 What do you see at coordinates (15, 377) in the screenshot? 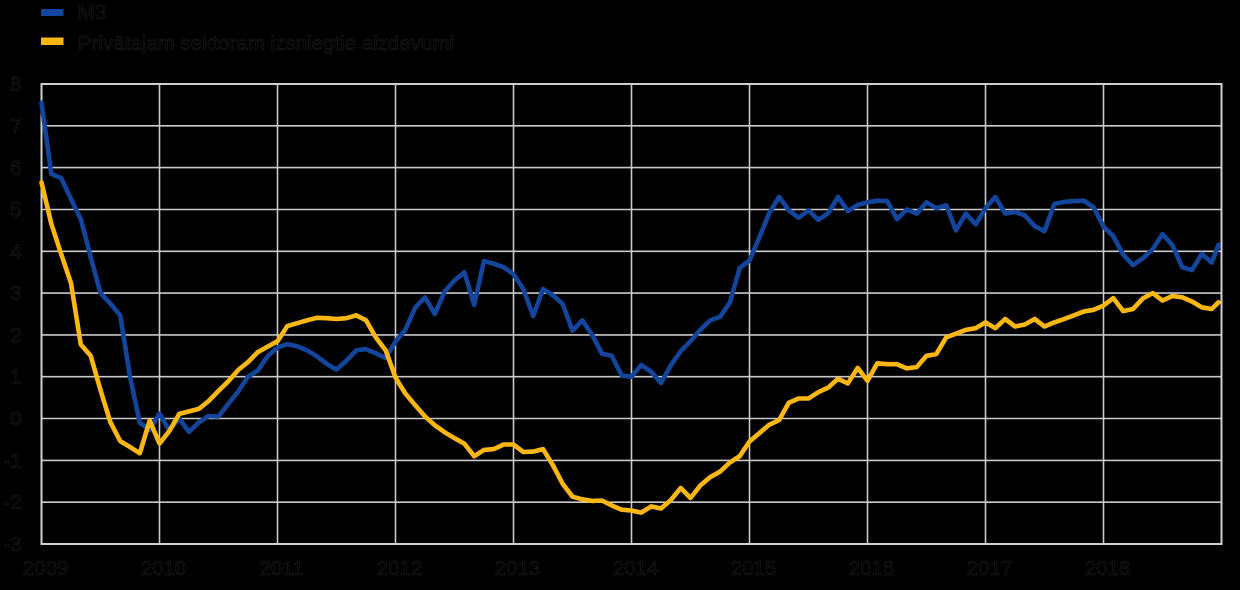
I see `svg-text: 1` at bounding box center [15, 377].